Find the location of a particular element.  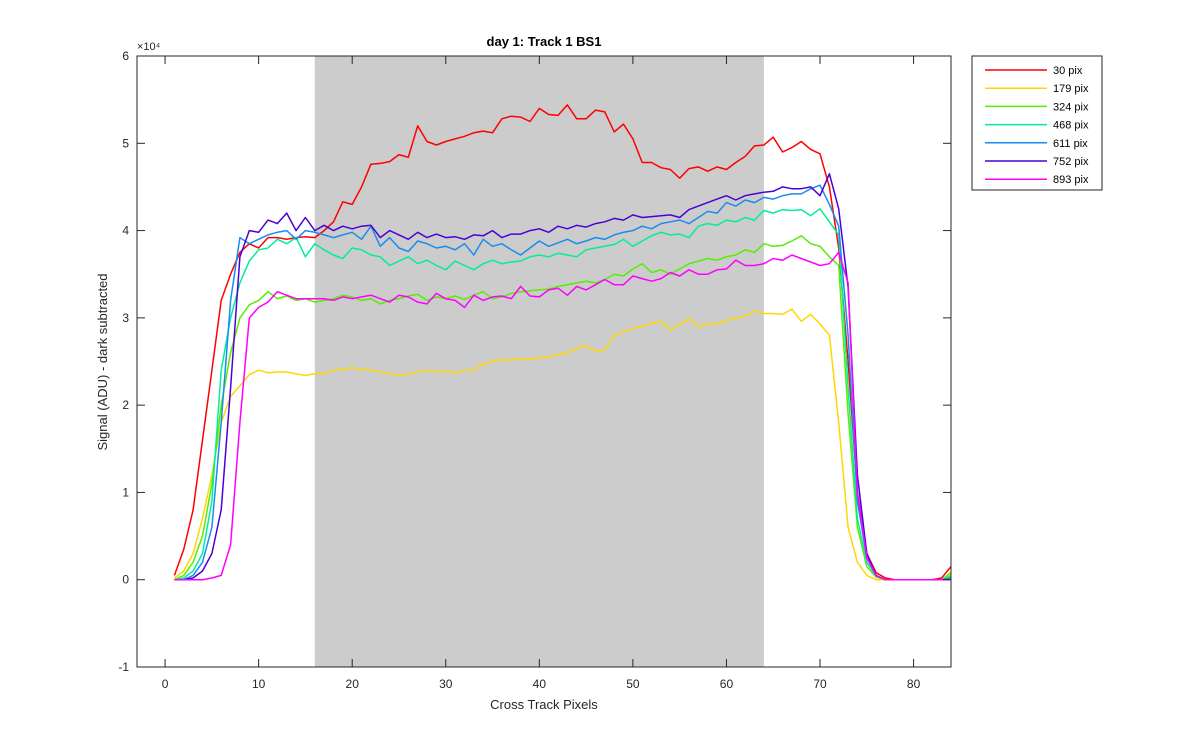

y-tick-label: 1 is located at coordinates (125, 492).